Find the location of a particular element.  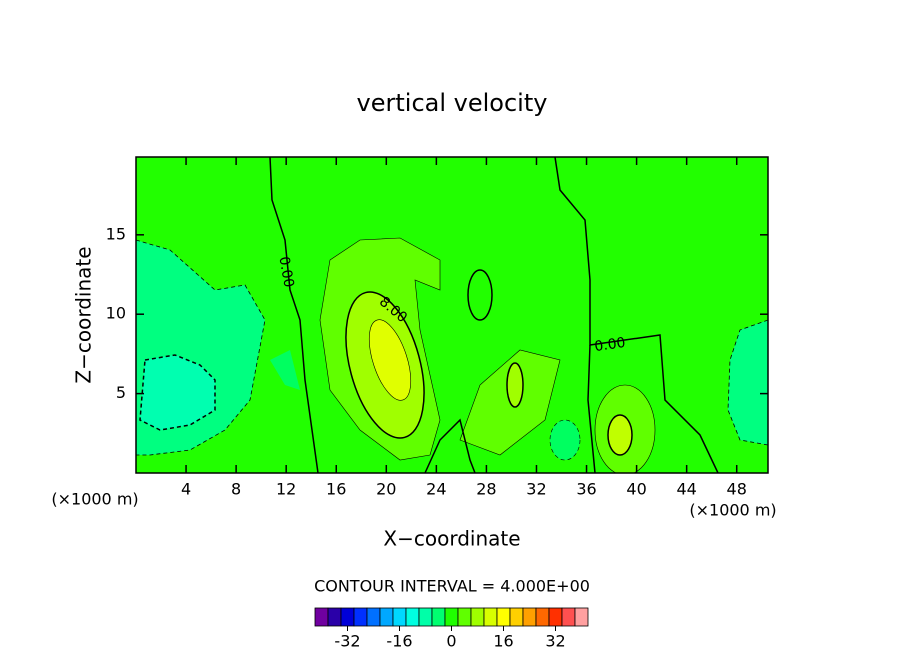

x-tick-label: 4 is located at coordinates (186, 489).